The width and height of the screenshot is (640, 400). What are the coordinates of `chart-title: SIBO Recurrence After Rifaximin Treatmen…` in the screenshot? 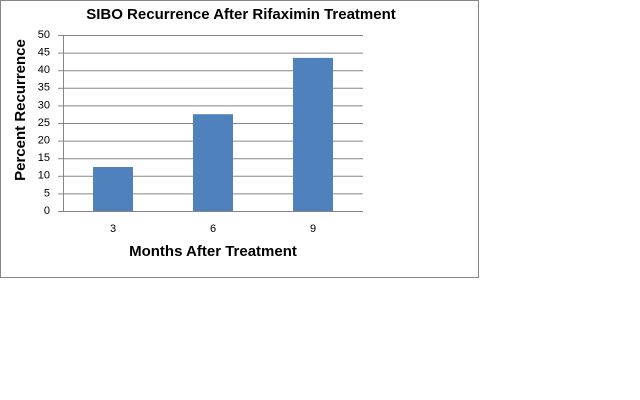 It's located at (241, 14).